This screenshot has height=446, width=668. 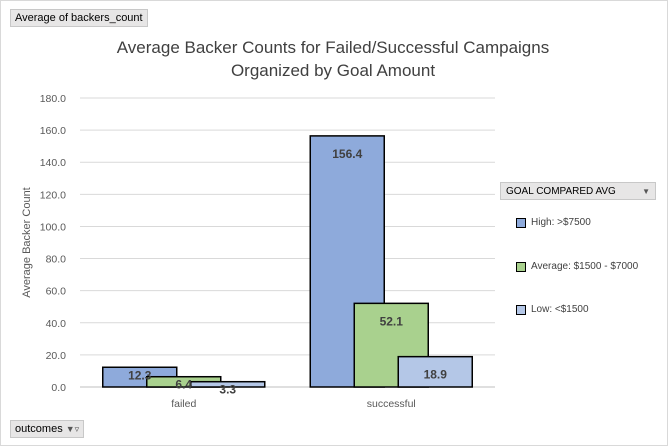 I want to click on data-label: 52.1, so click(x=392, y=321).